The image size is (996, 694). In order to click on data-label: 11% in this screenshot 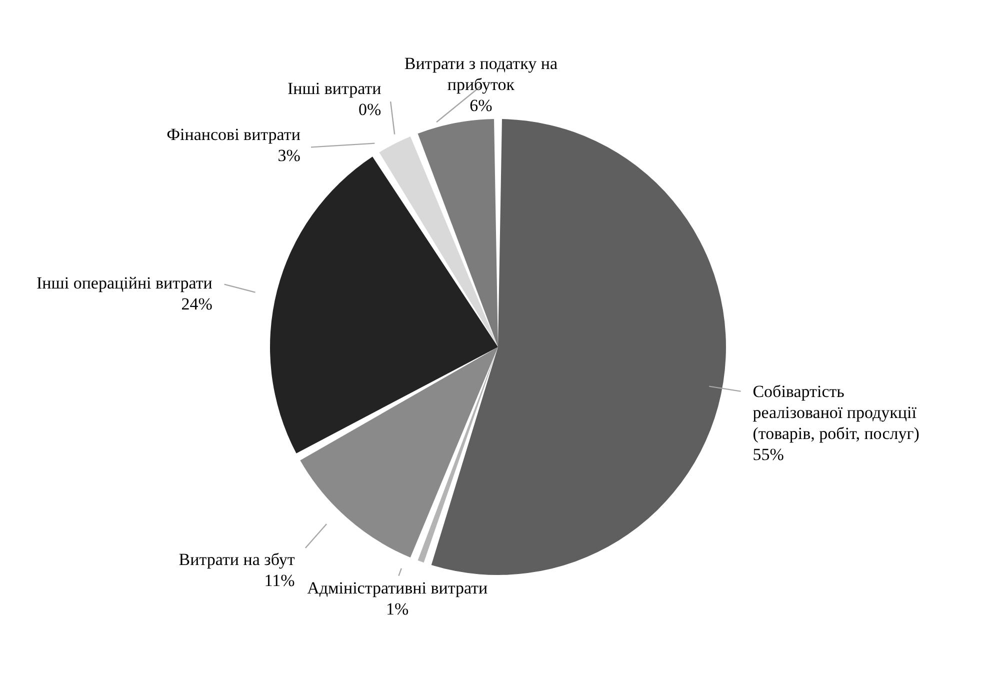, I will do `click(279, 580)`.